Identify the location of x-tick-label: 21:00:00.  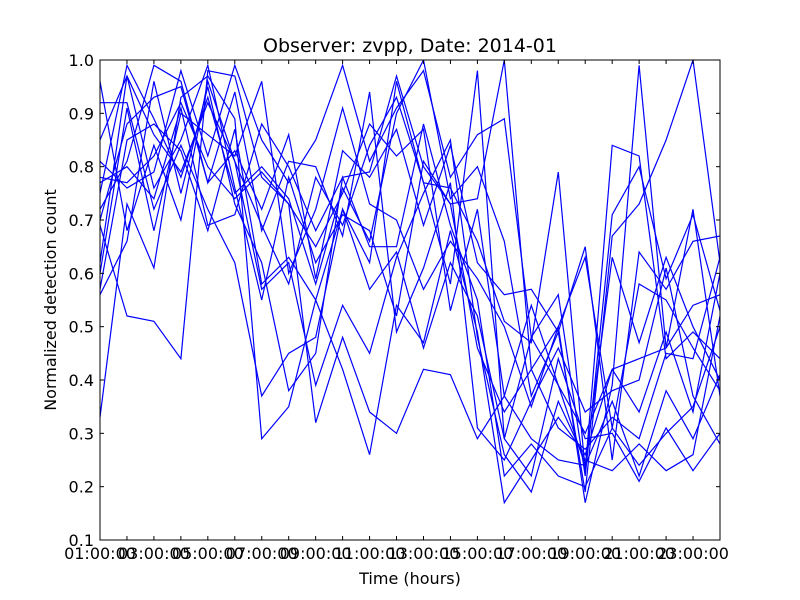
(639, 553).